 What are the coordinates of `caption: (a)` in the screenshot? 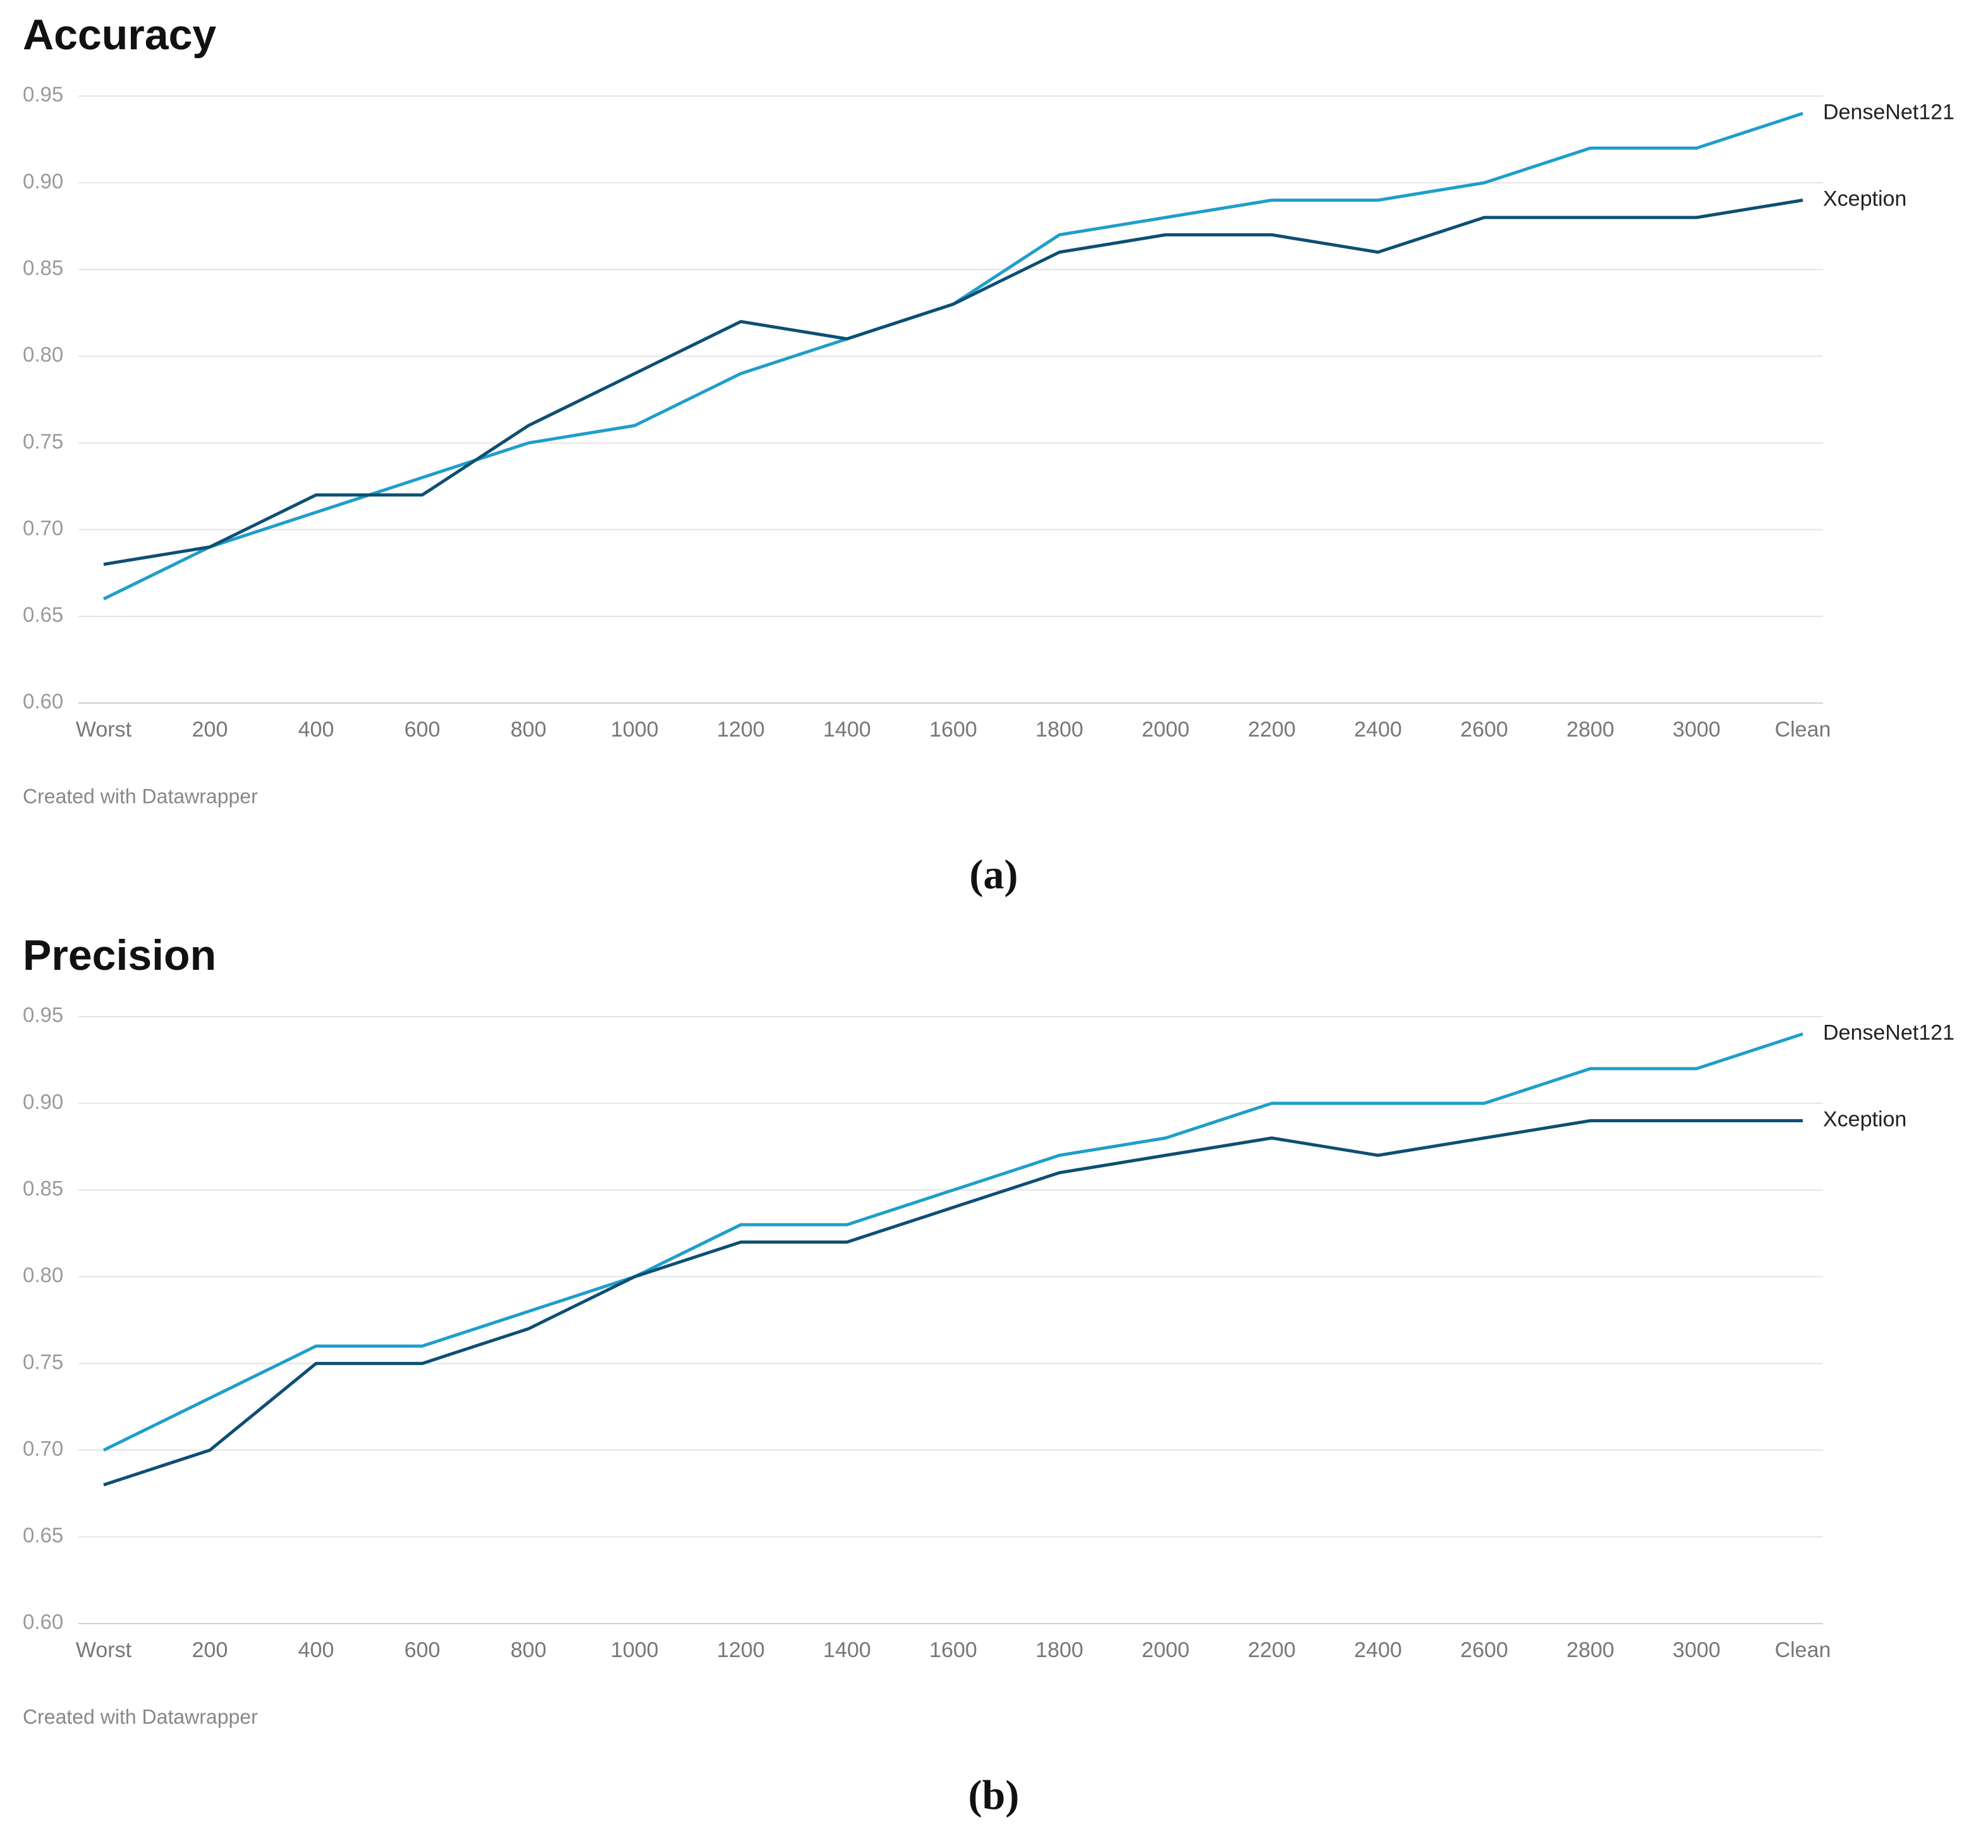 It's located at (994, 875).